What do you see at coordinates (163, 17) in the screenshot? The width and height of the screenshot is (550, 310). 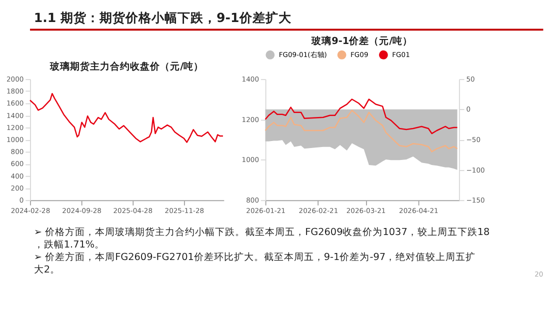 I see `text: 1.1 期货：期货价格小幅下跌，9-1价差扩大` at bounding box center [163, 17].